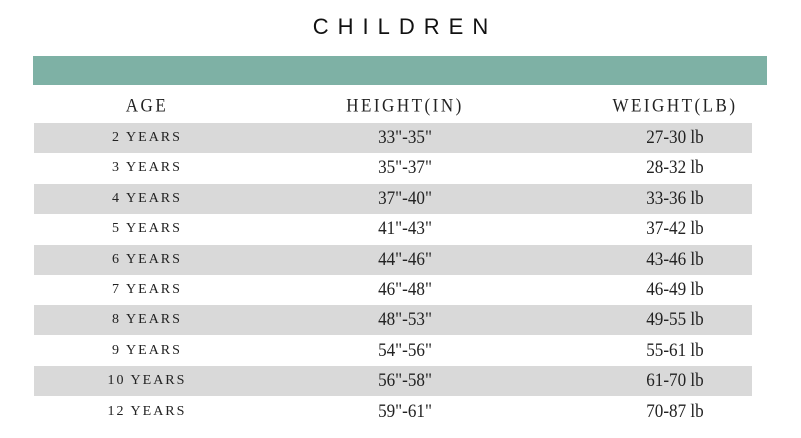 This screenshot has height=438, width=801. I want to click on cell-height: 44"-46", so click(405, 259).